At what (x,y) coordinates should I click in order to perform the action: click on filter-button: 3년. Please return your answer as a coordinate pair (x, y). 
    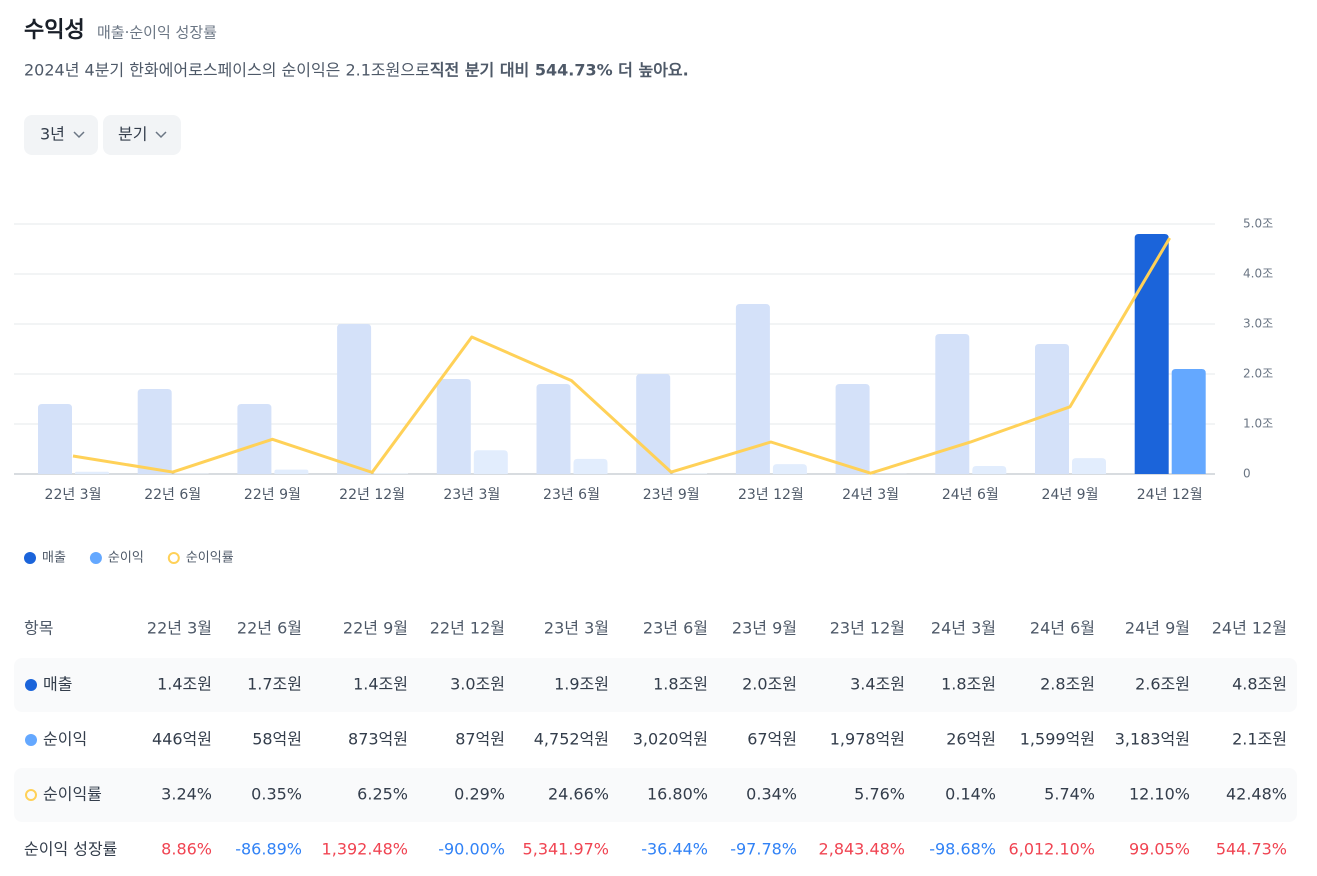
    Looking at the image, I should click on (61, 135).